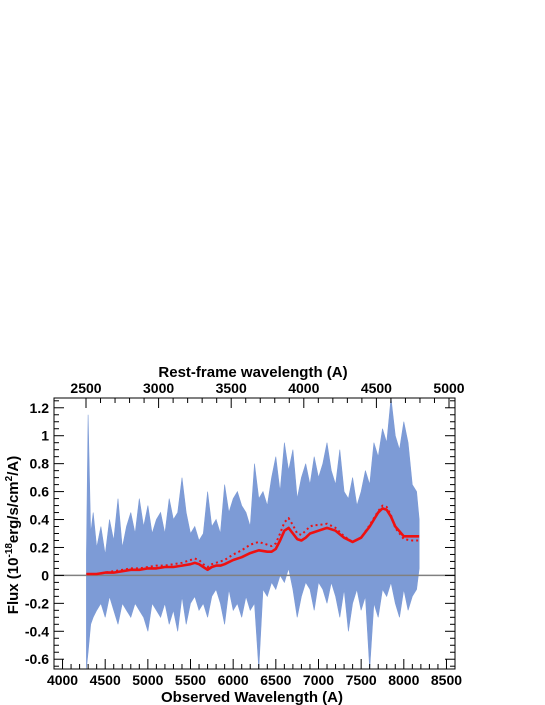 The width and height of the screenshot is (545, 705). I want to click on x2-tick-label: 3000, so click(158, 388).